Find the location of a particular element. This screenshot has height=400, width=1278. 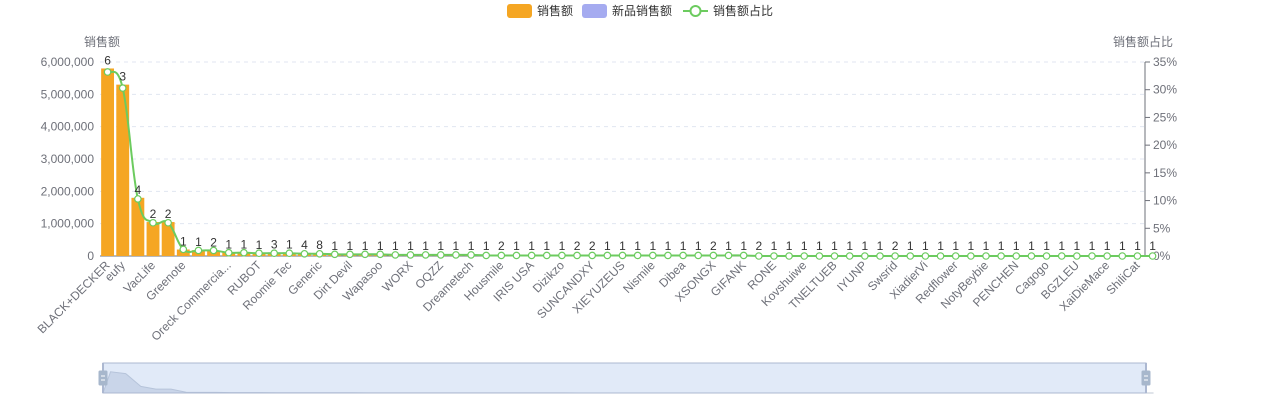

data-zoom-slider is located at coordinates (626, 378).